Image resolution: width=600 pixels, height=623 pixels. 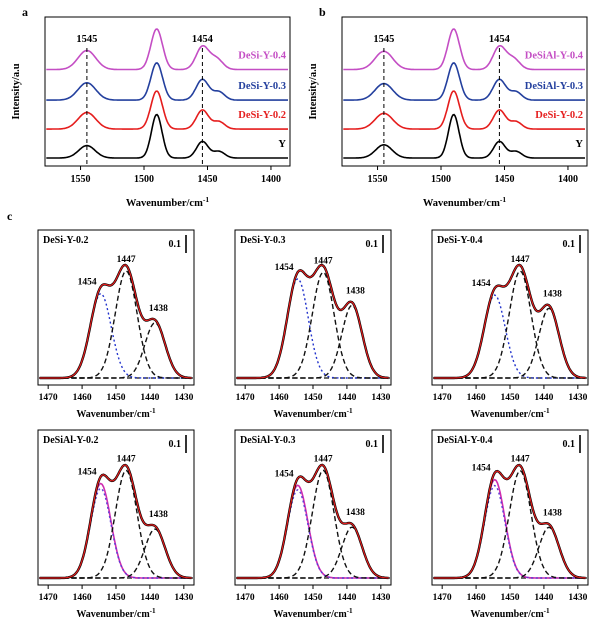 I want to click on curve-Y, so click(x=167, y=136).